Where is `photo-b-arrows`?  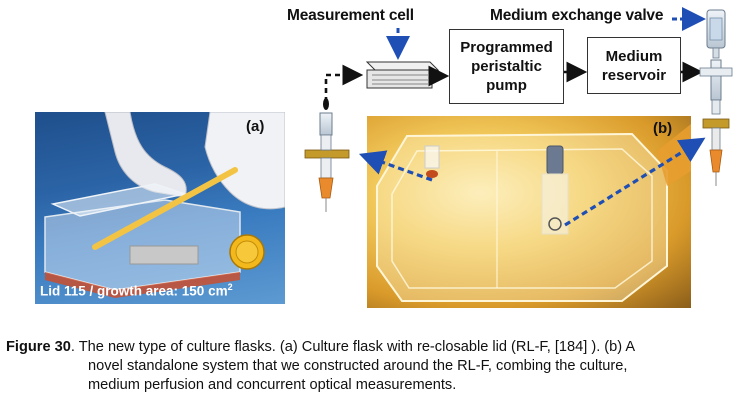
photo-b-arrows is located at coordinates (532, 182).